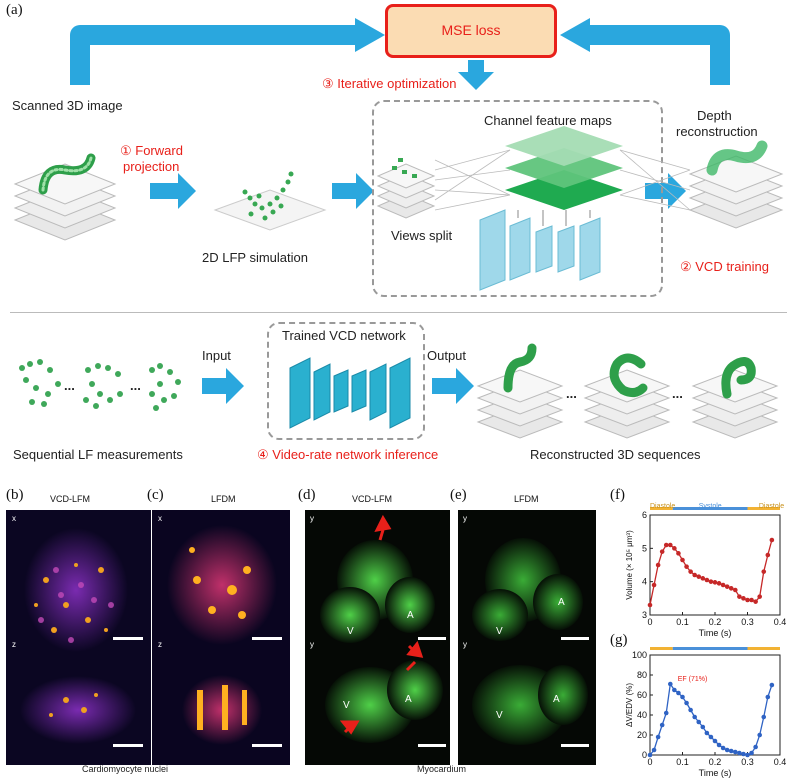 The width and height of the screenshot is (797, 780). What do you see at coordinates (98, 454) in the screenshot?
I see `sequential-lf-label: Sequential LF measurements` at bounding box center [98, 454].